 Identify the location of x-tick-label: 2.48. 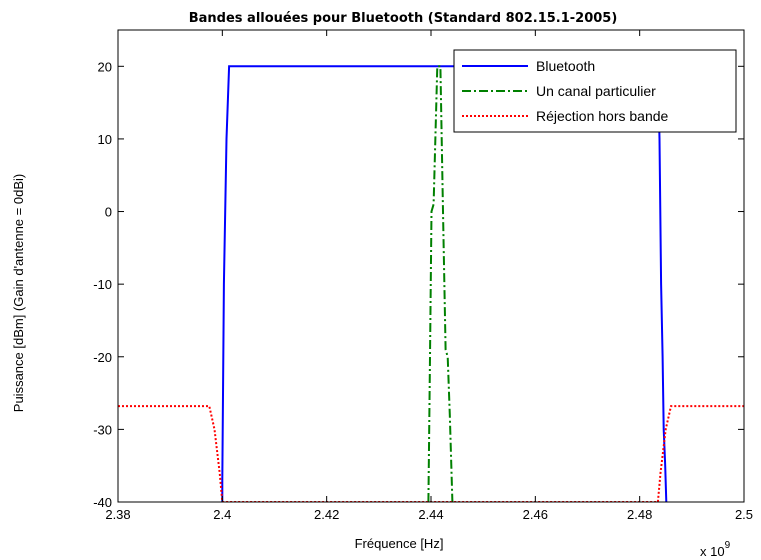
(639, 514).